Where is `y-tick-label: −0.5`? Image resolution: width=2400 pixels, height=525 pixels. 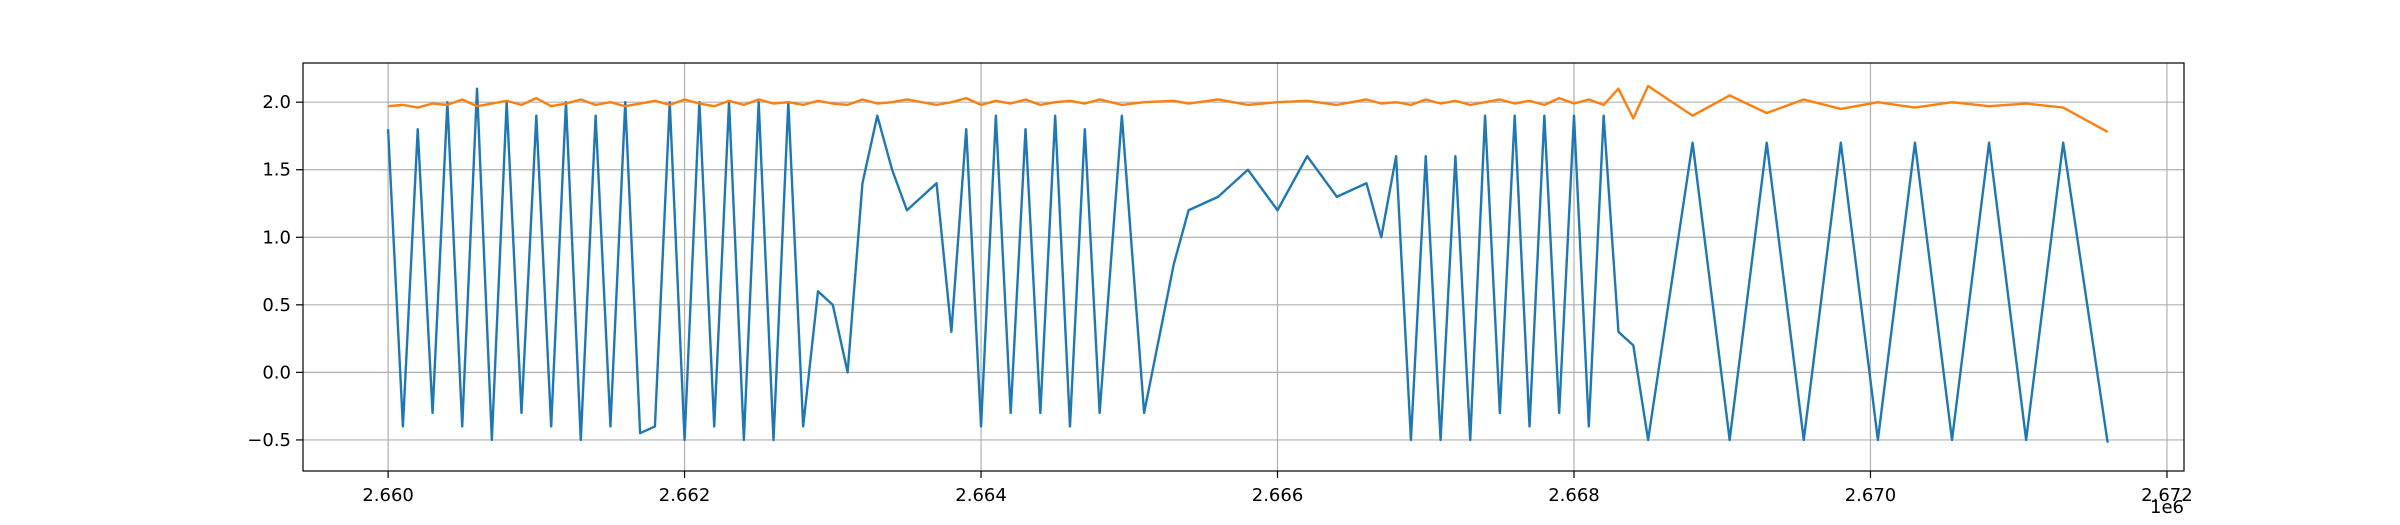
y-tick-label: −0.5 is located at coordinates (269, 440).